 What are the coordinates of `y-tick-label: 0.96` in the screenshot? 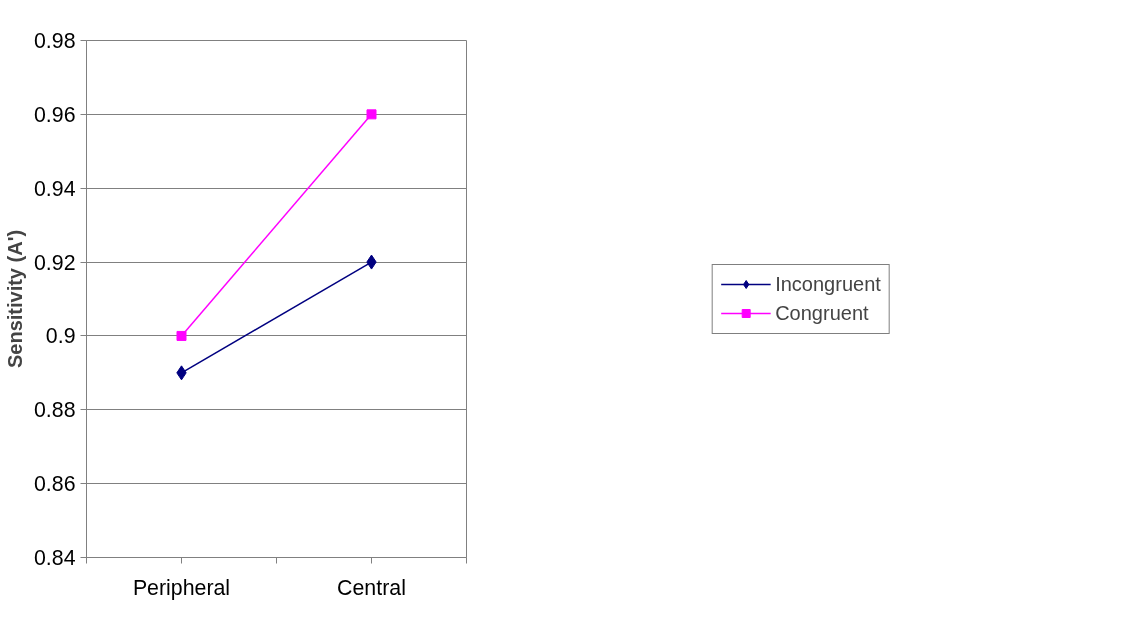 It's located at (54, 114).